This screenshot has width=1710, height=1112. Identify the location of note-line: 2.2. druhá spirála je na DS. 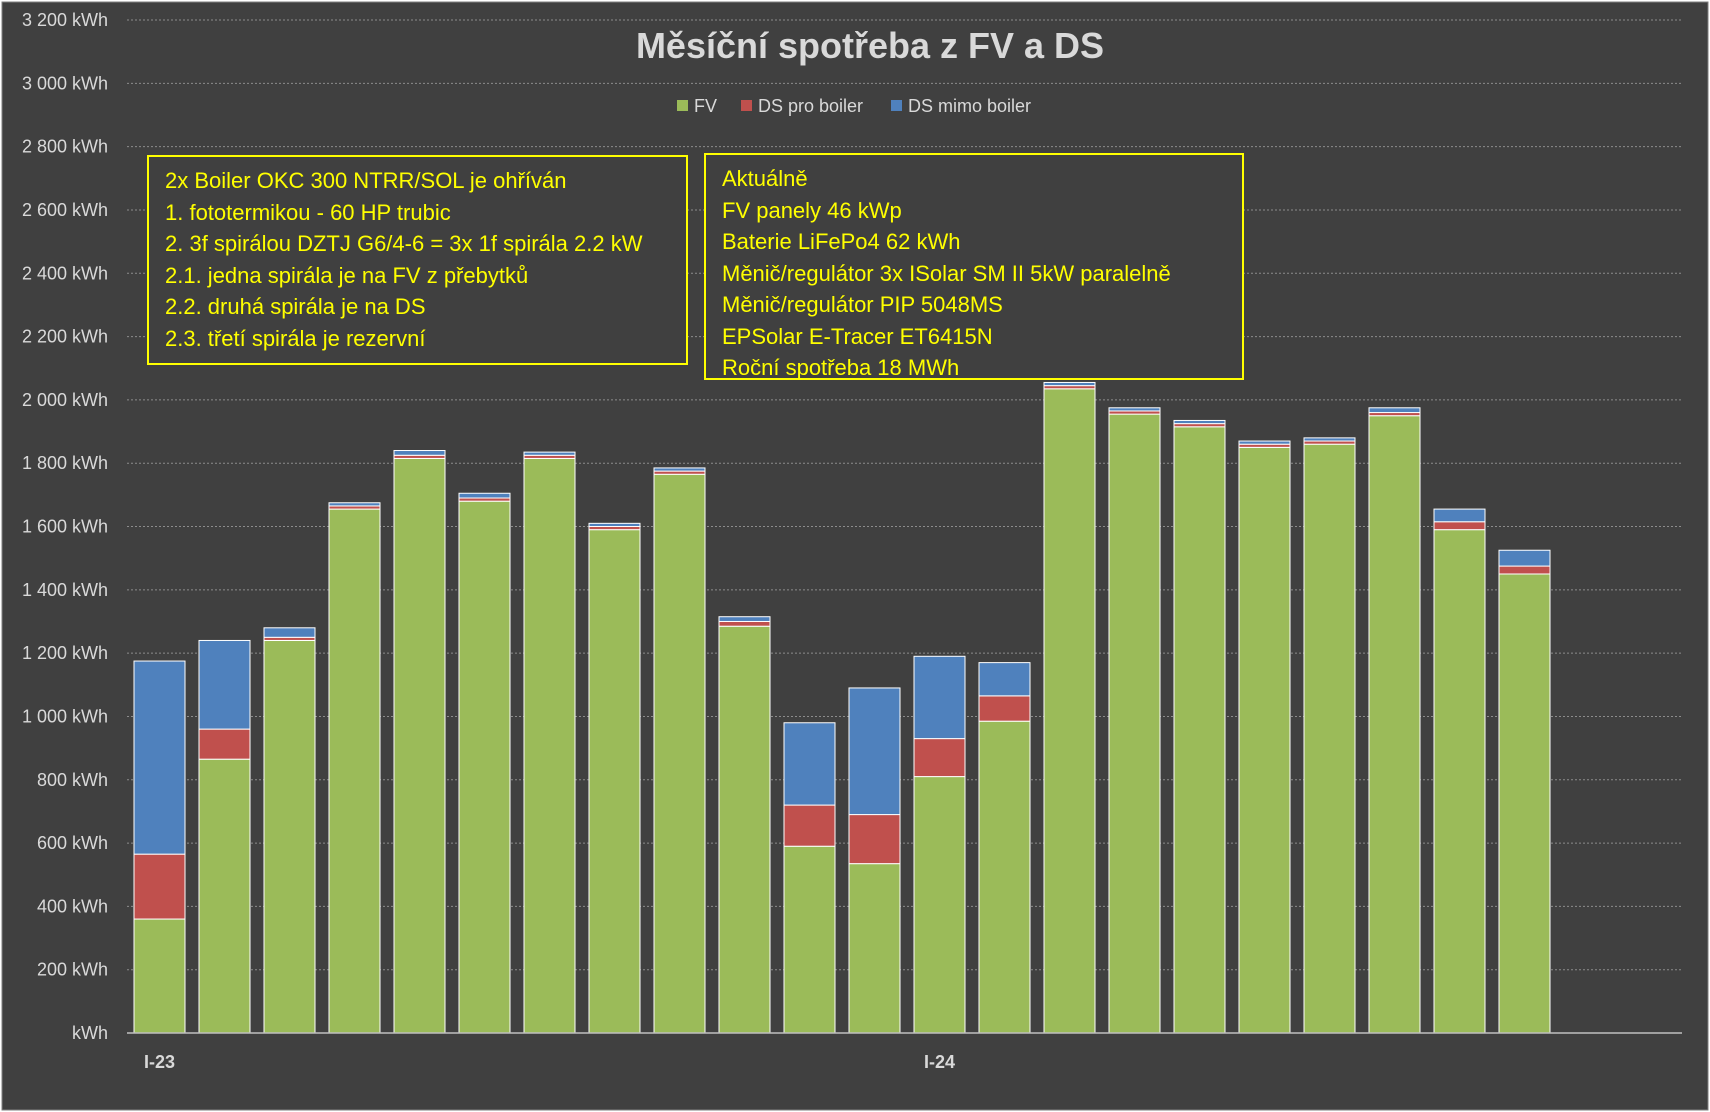
(295, 306).